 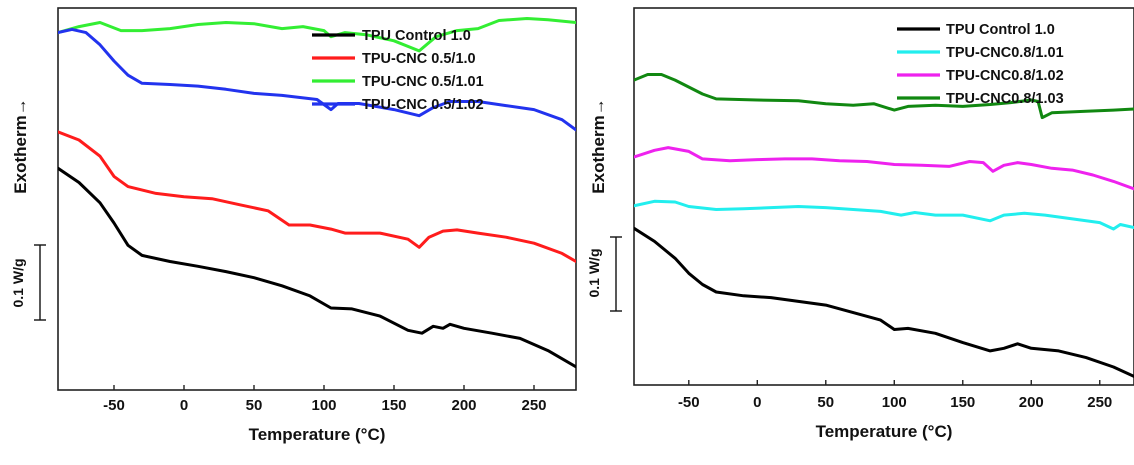 What do you see at coordinates (423, 105) in the screenshot?
I see `legend-label-4: TPU-CNC 0.5/1.02` at bounding box center [423, 105].